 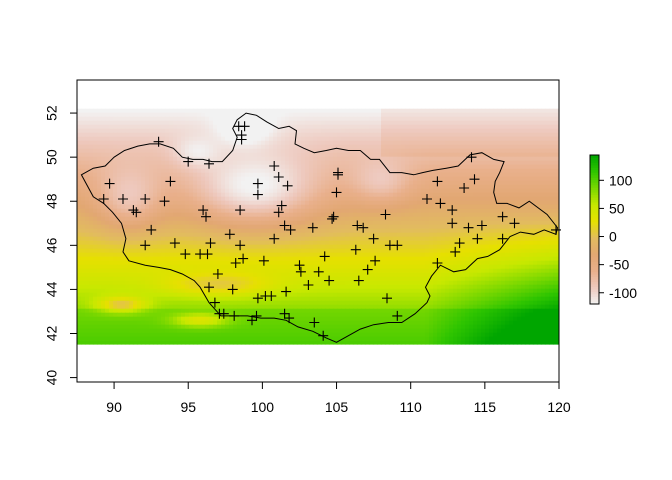 I want to click on x-tick-label: 100, so click(x=263, y=407).